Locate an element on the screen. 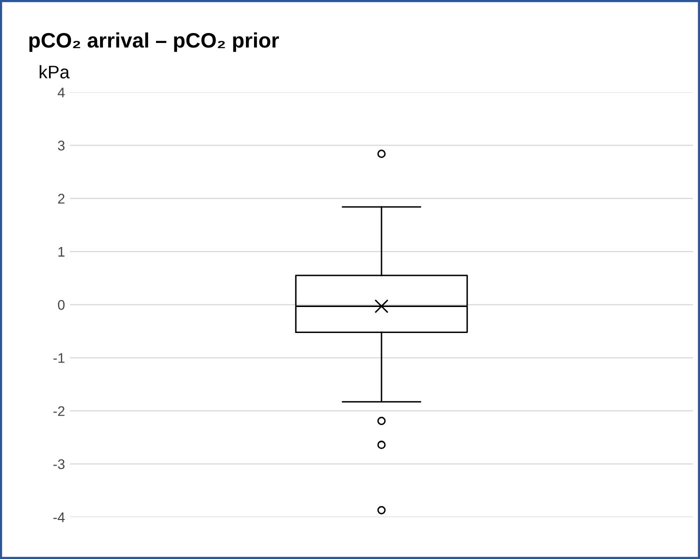 This screenshot has width=700, height=559. y-tick-label: -1 is located at coordinates (58, 358).